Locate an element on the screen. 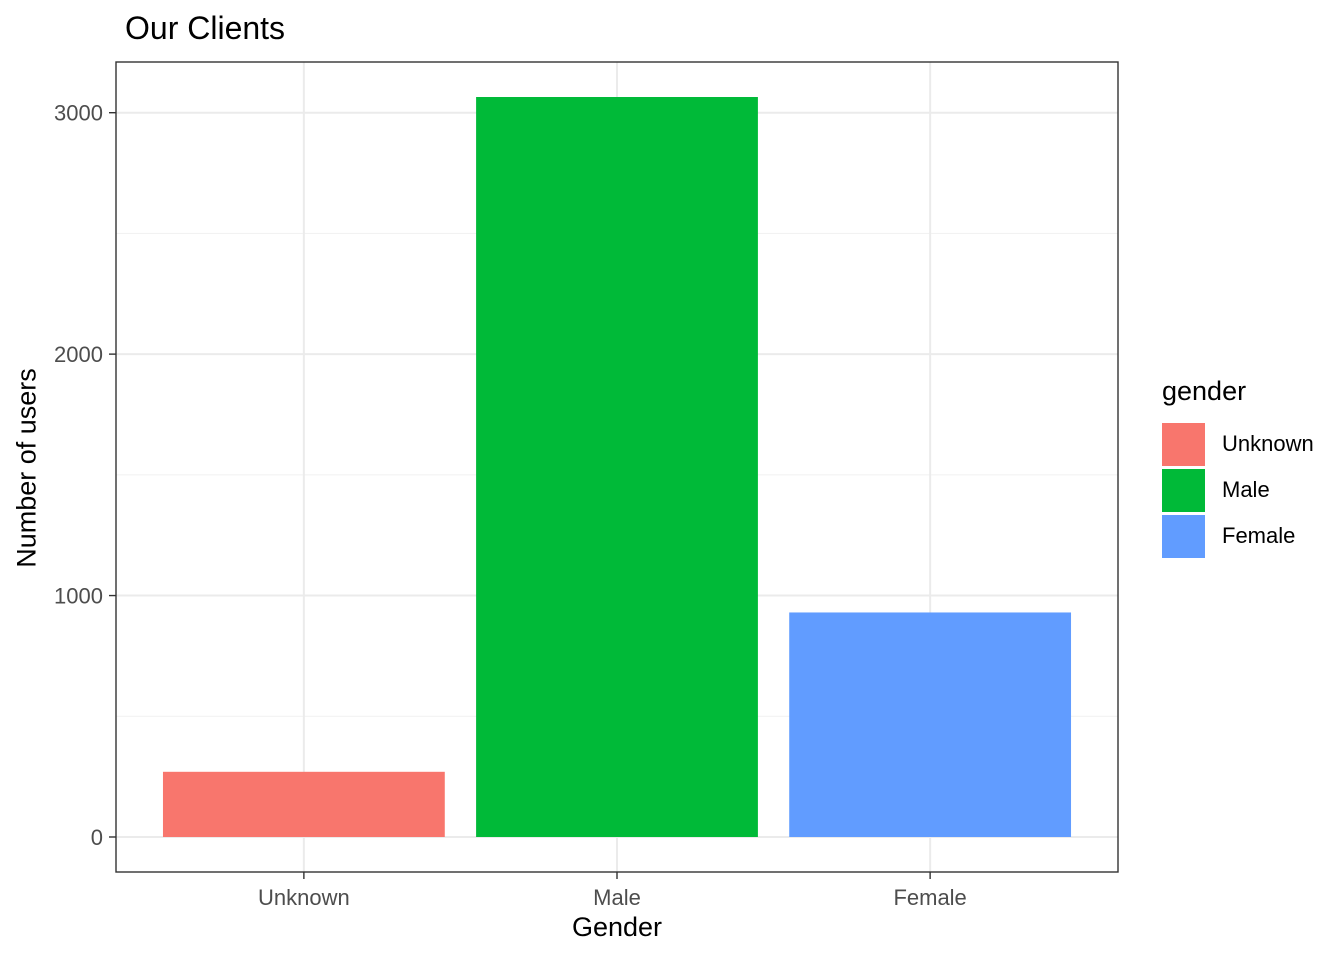  legend-title: gender is located at coordinates (1204, 391).